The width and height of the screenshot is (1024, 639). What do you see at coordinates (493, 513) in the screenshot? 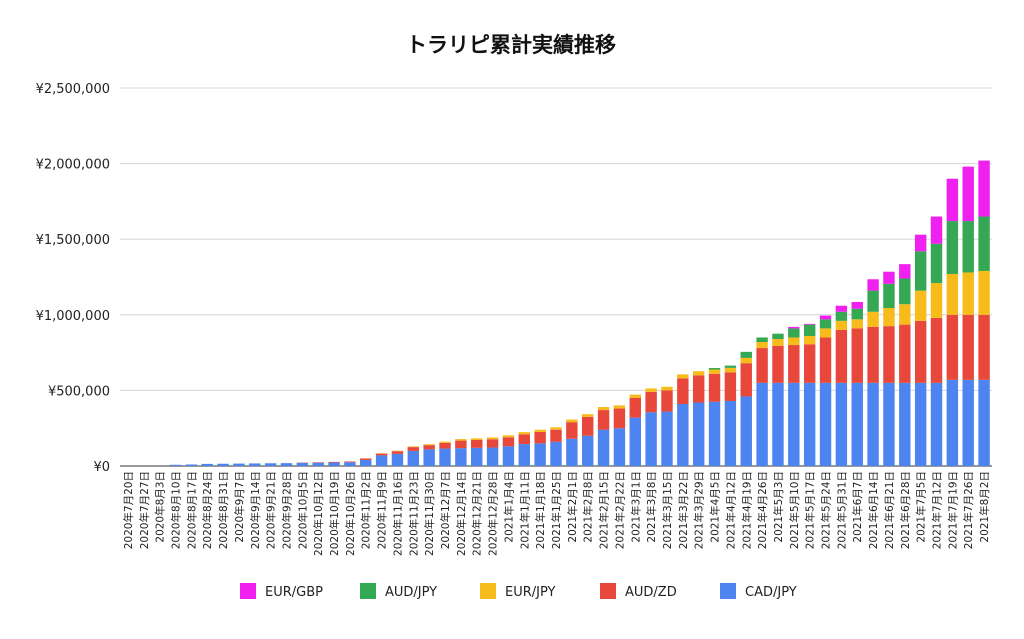
I see `x-tick-label: 2020年12月28日` at bounding box center [493, 513].